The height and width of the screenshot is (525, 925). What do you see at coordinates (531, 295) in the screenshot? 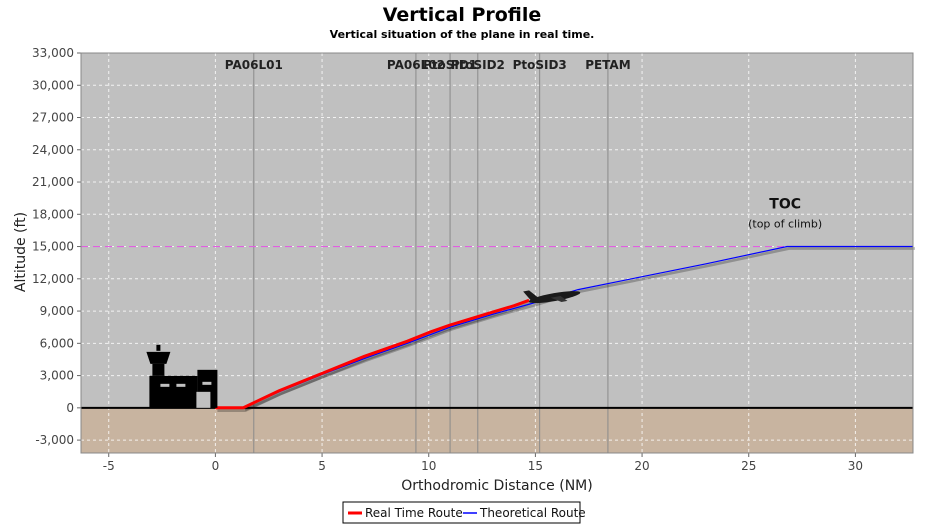
I see `aircraft-tail` at bounding box center [531, 295].